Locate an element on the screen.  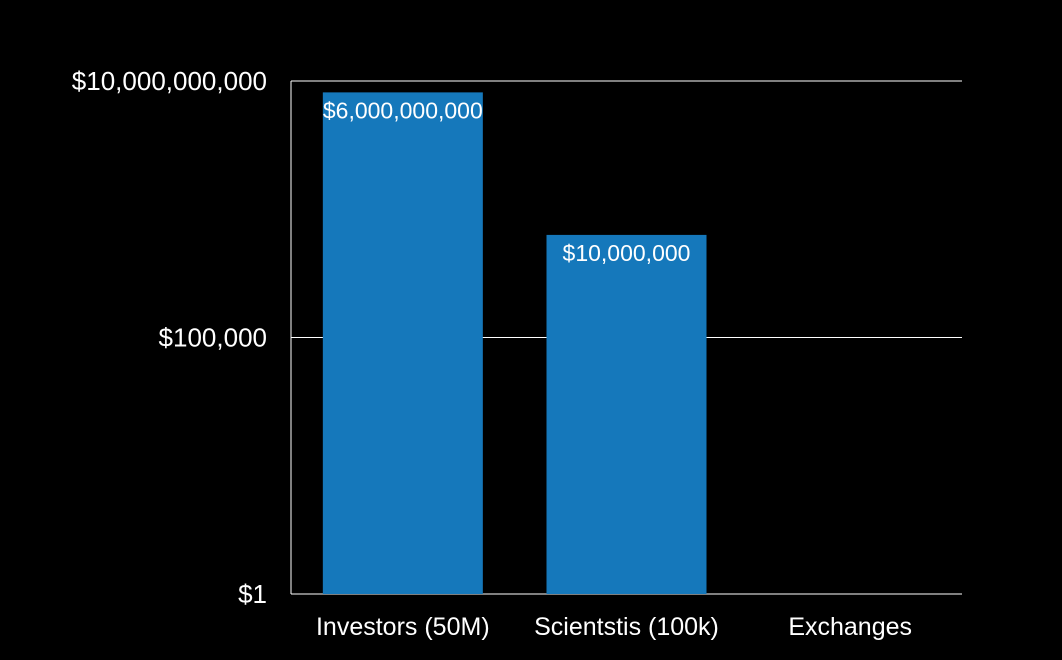
category-label-2: Exchanges is located at coordinates (850, 627).